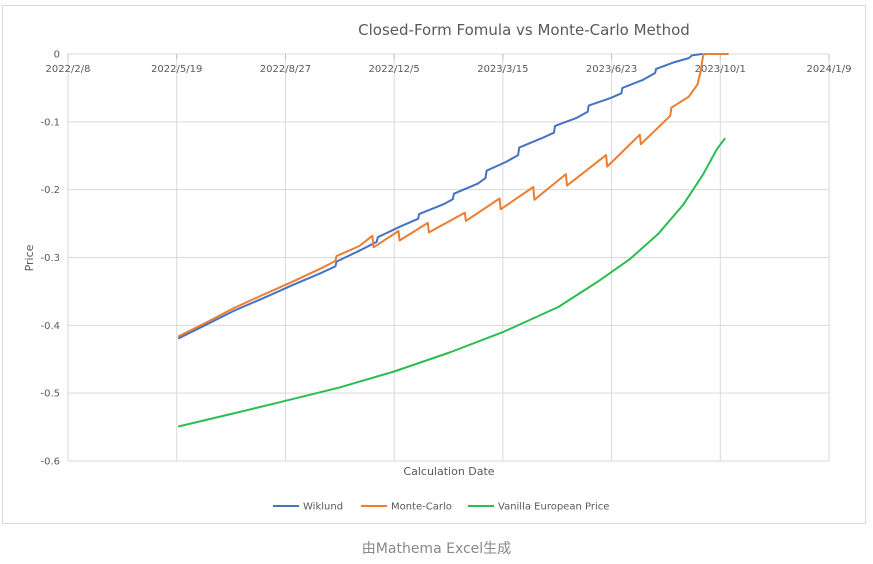 The width and height of the screenshot is (873, 564). I want to click on x-tick-label: 2022/12/5, so click(394, 69).